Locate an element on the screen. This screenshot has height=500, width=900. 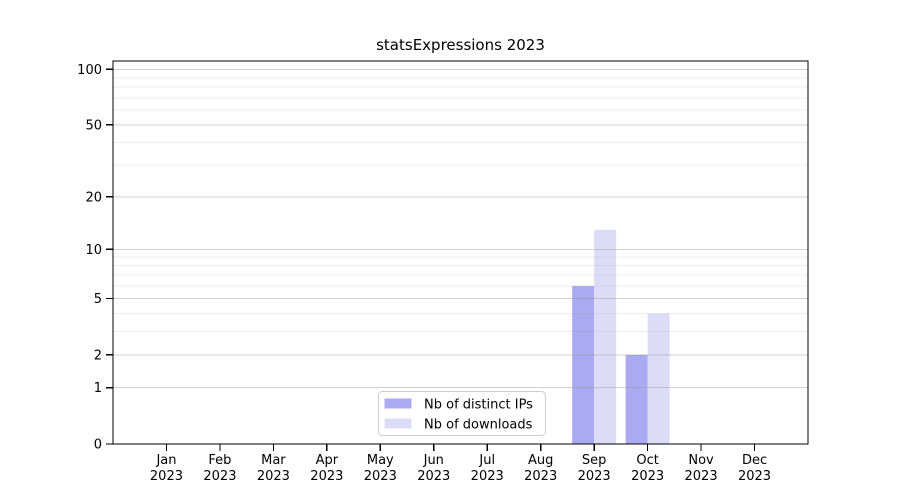
chart-title: statsExpressions 2023 is located at coordinates (460, 45).